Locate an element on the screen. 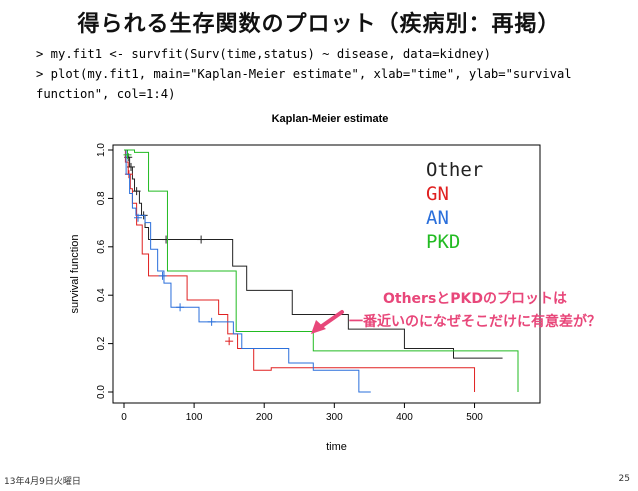 The image size is (638, 491). annotation-line-1: OthersとPKDのプロットは is located at coordinates (475, 299).